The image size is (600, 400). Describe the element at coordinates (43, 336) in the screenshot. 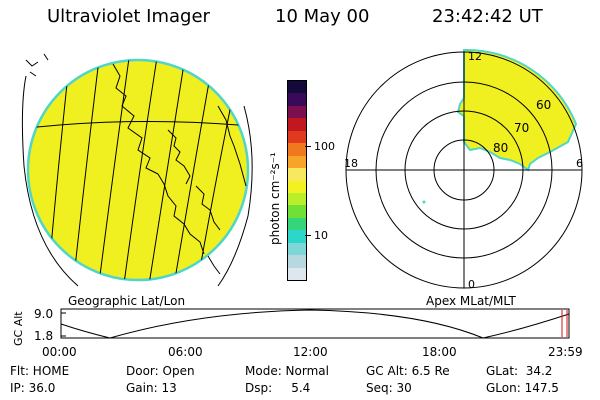

I see `timeline-ytick-bottom: 1.8` at that location.